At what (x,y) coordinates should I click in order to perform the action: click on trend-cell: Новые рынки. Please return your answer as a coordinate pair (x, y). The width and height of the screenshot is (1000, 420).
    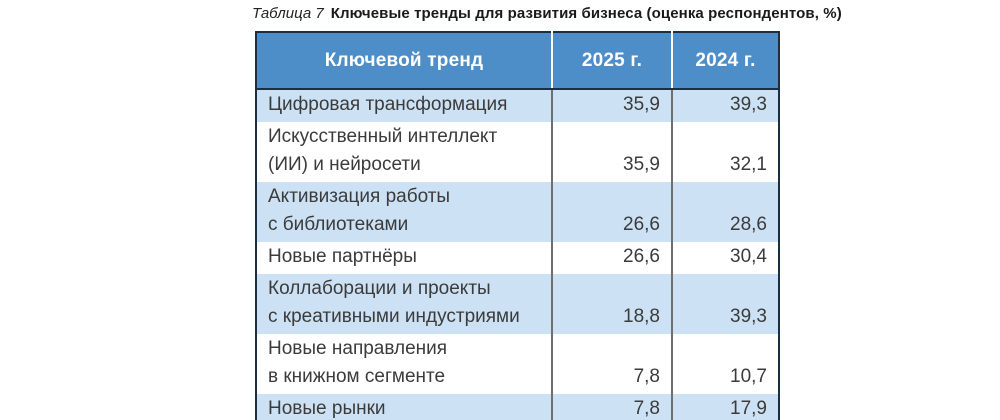
    Looking at the image, I should click on (404, 407).